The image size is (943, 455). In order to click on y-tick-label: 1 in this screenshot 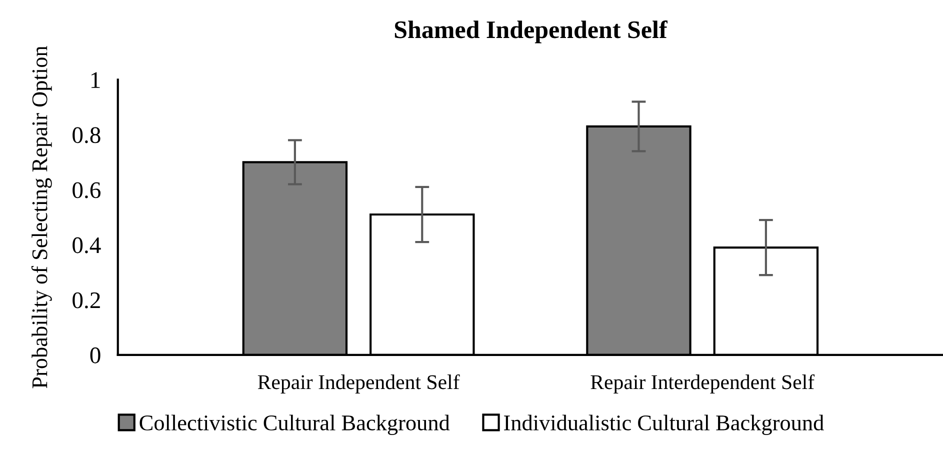, I will do `click(95, 80)`.